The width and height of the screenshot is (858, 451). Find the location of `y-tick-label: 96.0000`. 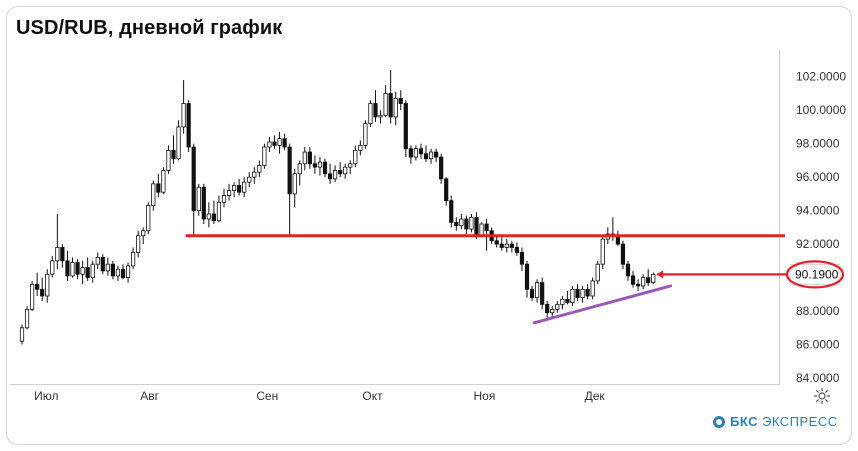

y-tick-label: 96.0000 is located at coordinates (818, 177).